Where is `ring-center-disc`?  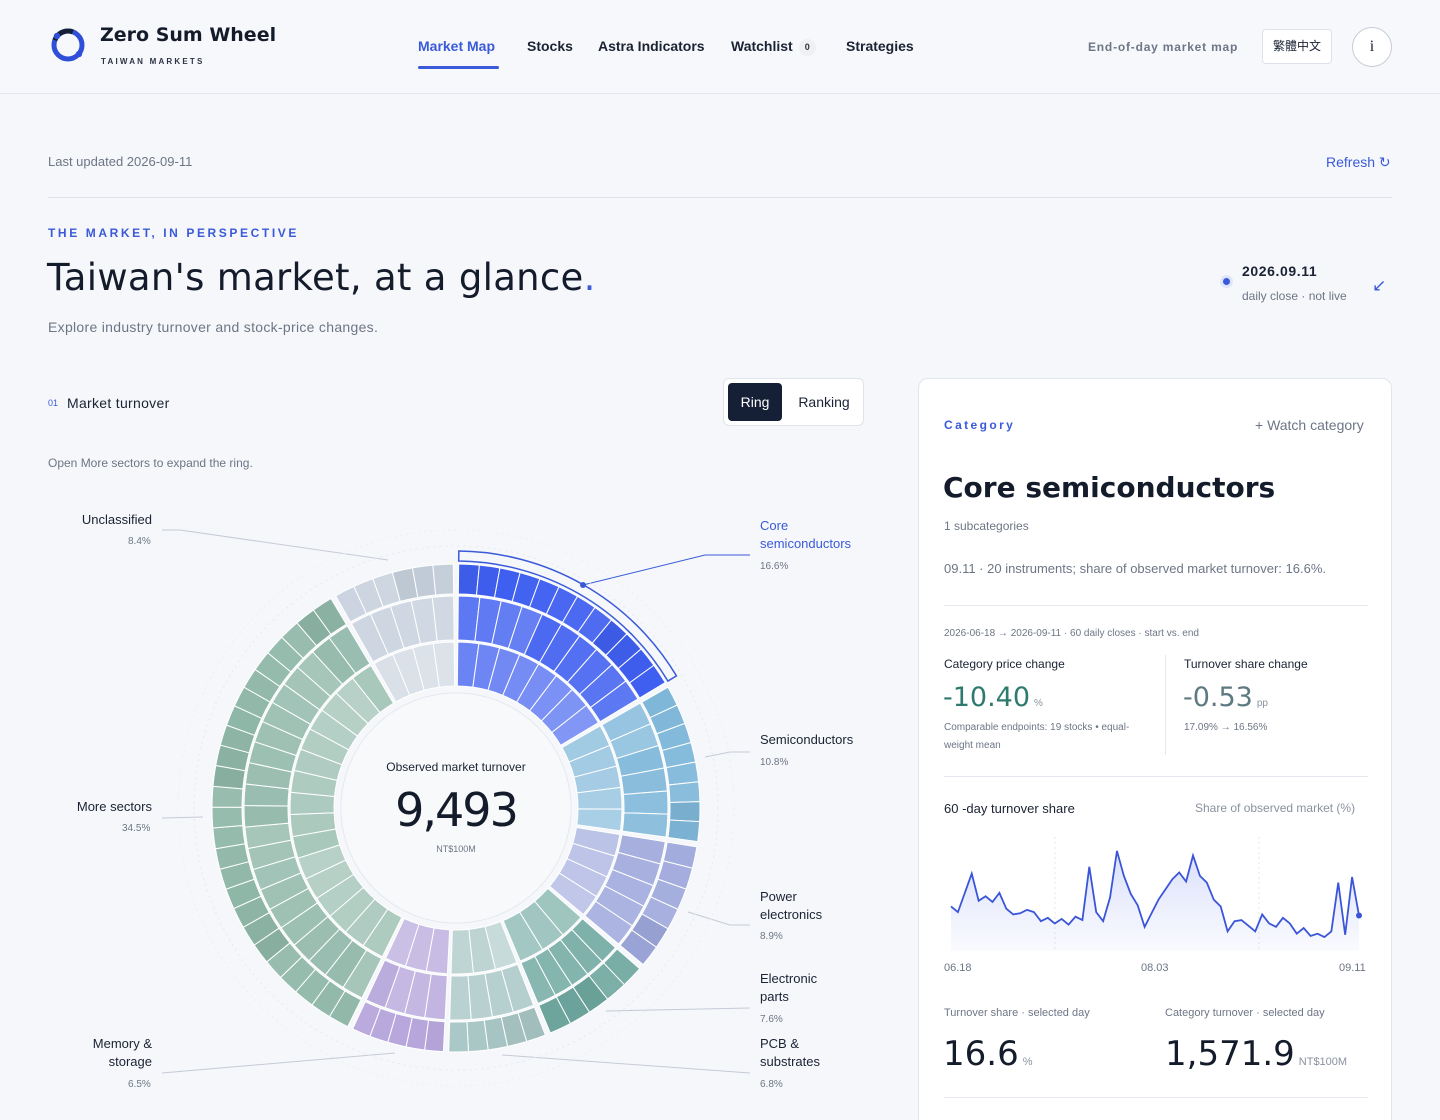 ring-center-disc is located at coordinates (456, 808).